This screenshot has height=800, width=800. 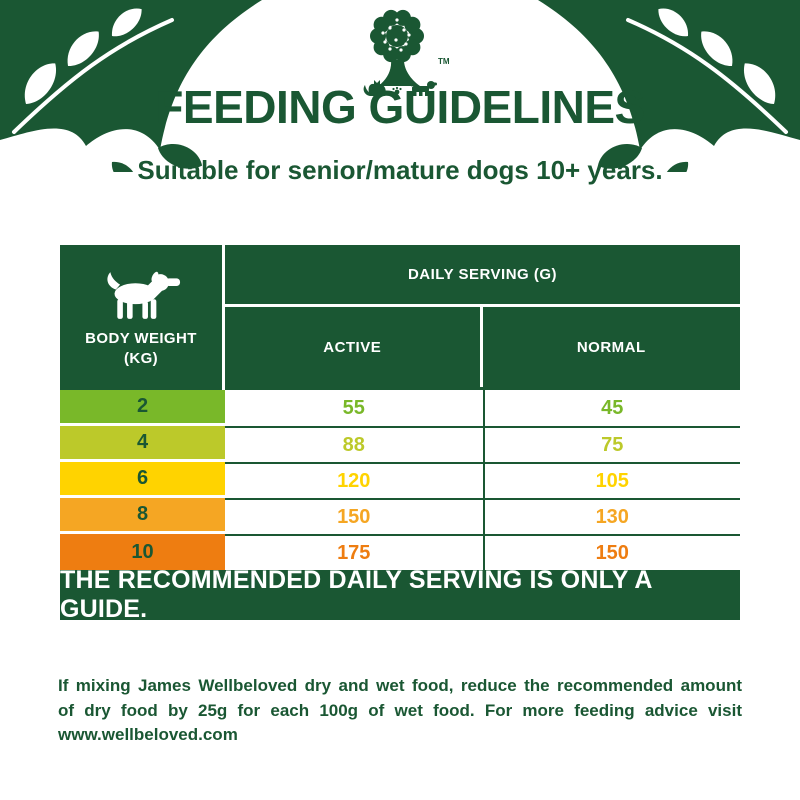 I want to click on serving-header-group: DAILY SERVING (G) ACTIVE NORMAL, so click(x=482, y=317).